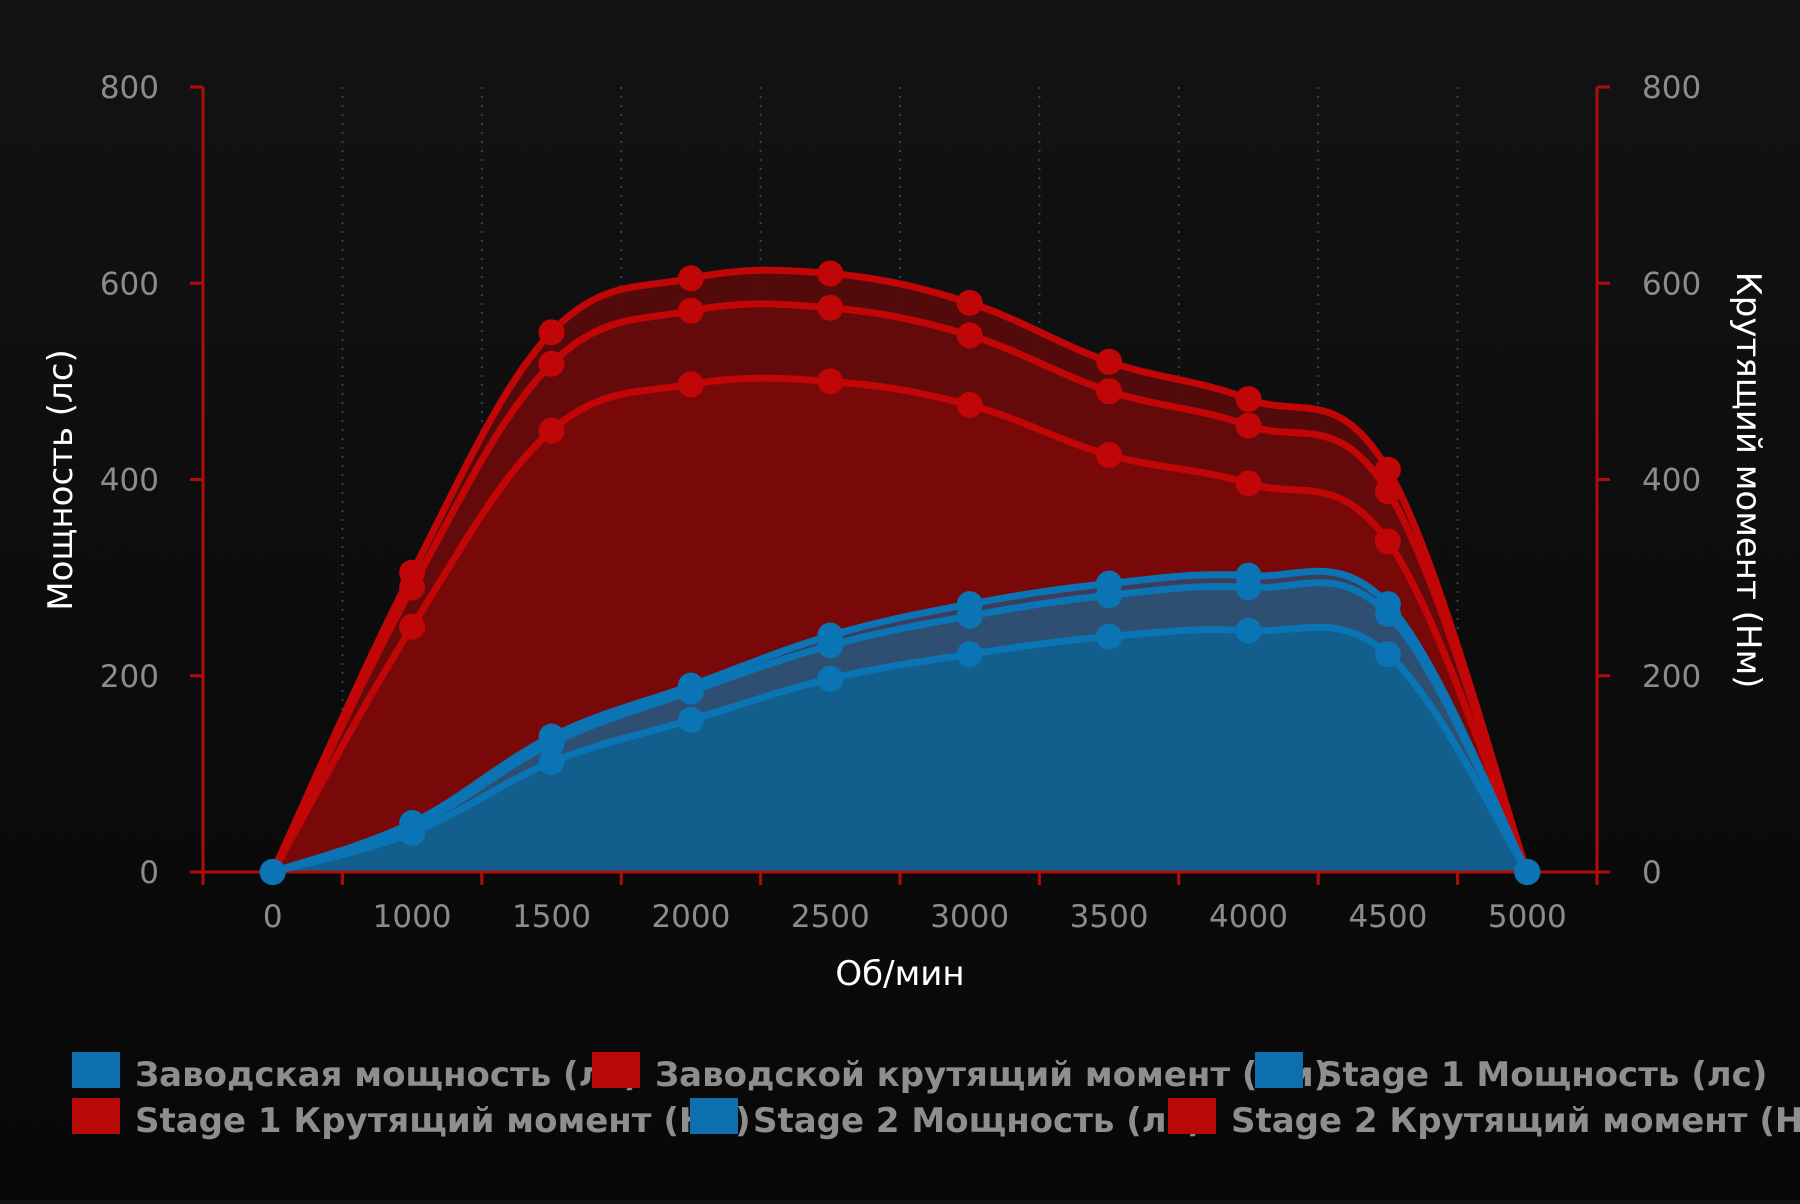 The width and height of the screenshot is (1800, 1204). I want to click on legend-label-stage2-power: Stage 2 Мощность (лс), so click(977, 1121).